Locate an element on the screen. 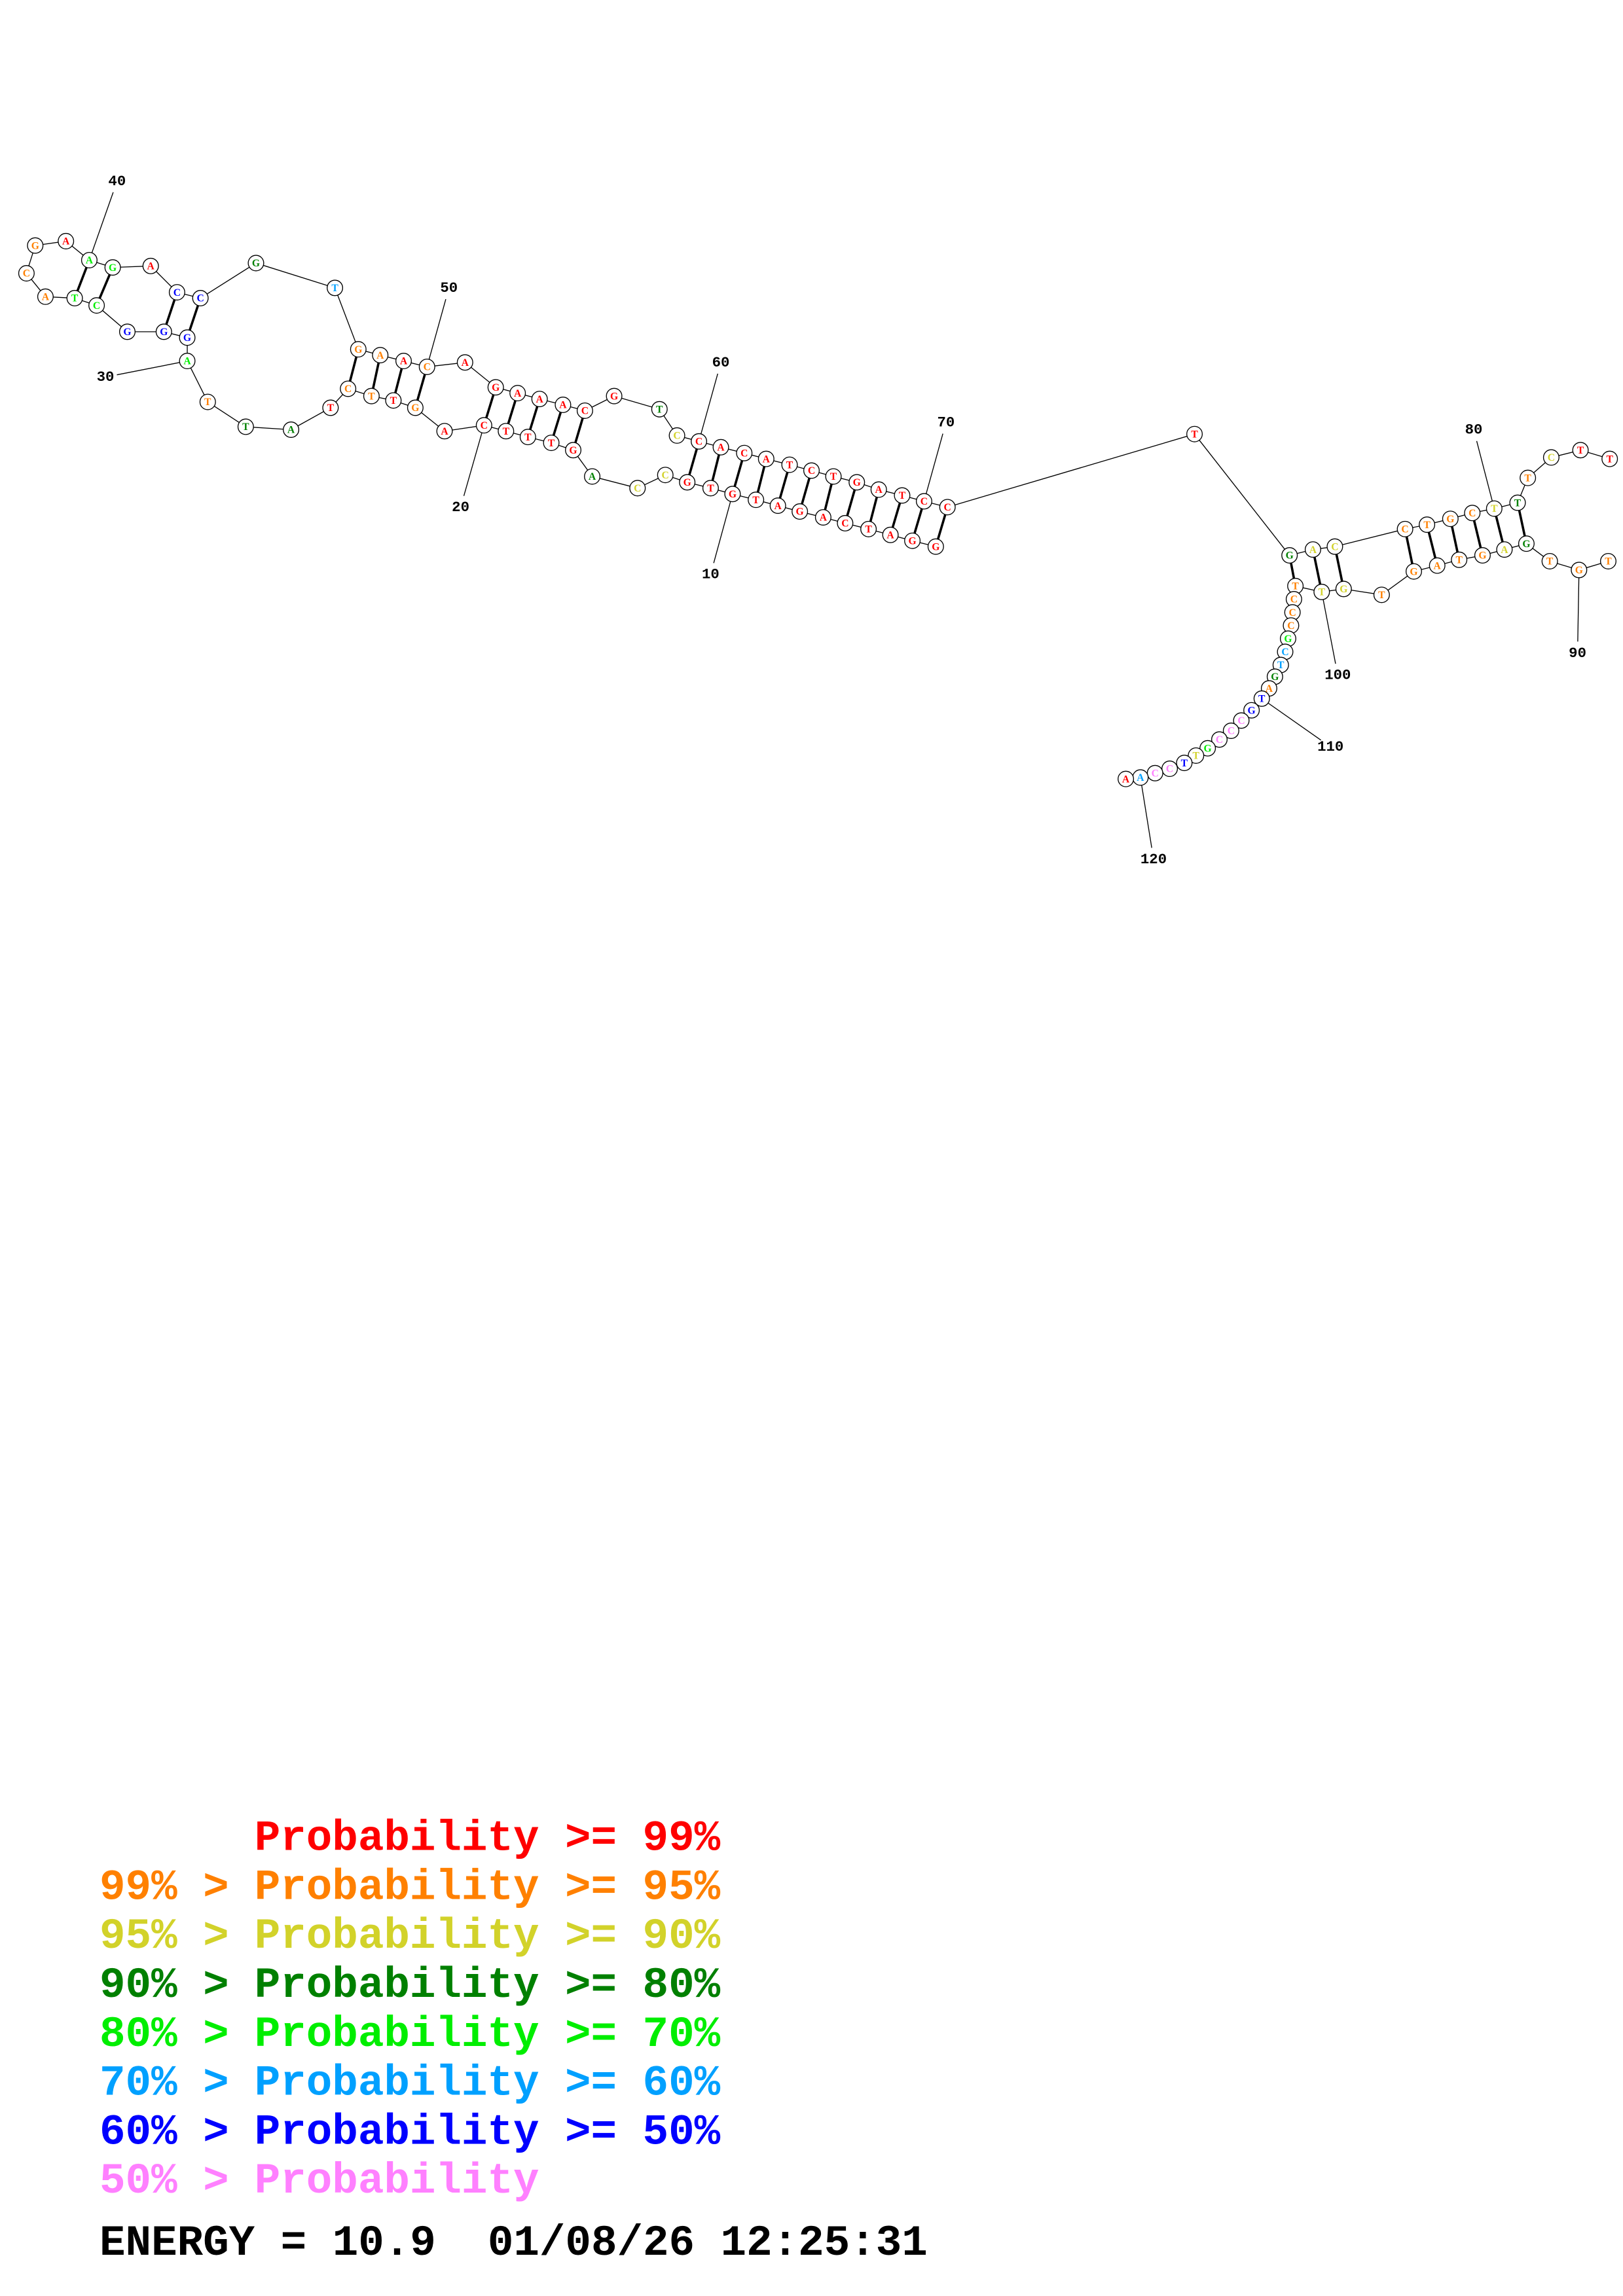 This screenshot has height=2296, width=1623. legend-prefix: 70% > is located at coordinates (164, 2083).